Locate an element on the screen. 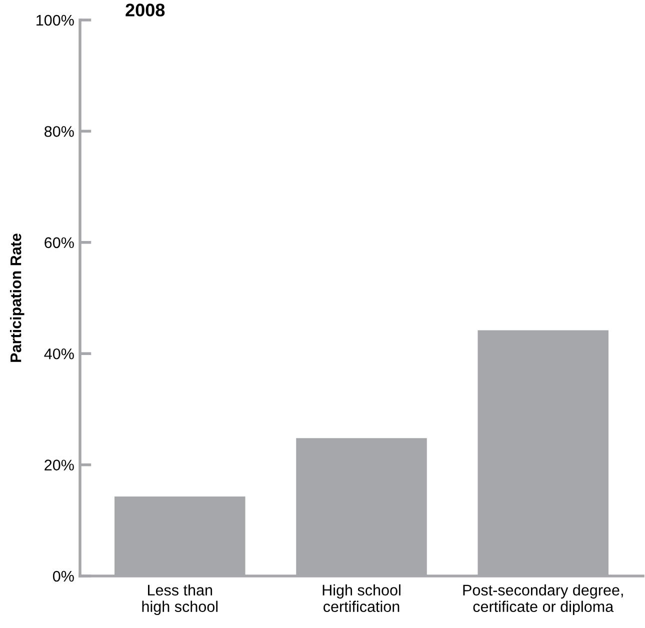 The height and width of the screenshot is (628, 645). y-tick-label: 20% is located at coordinates (59, 465).